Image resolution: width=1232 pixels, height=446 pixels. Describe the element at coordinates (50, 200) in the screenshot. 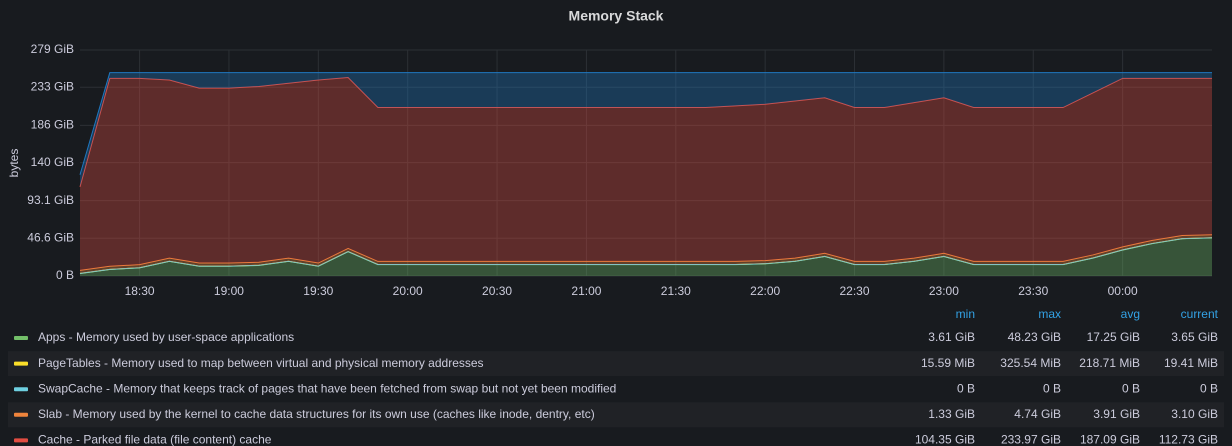

I see `y-tick-label: 93.1 GiB` at that location.